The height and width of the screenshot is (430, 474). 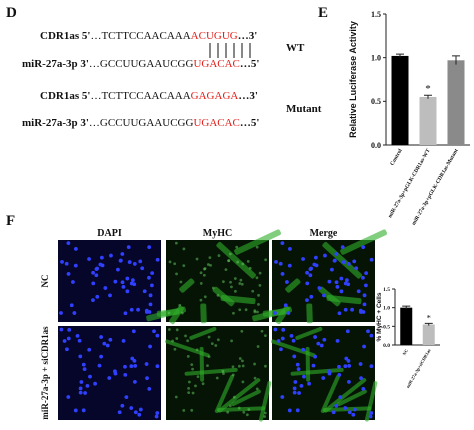 I want to click on sequence-line: miR-27a-3p 3'…GCCUUGAAUCGGUGACAC…5', so click(x=140, y=64).